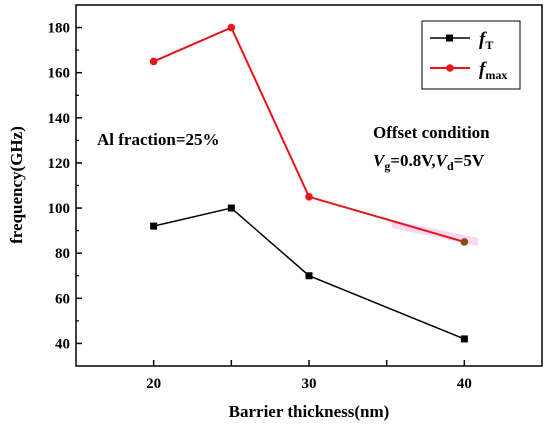 The height and width of the screenshot is (428, 550). What do you see at coordinates (62, 344) in the screenshot?
I see `y-tick-label: 40` at bounding box center [62, 344].